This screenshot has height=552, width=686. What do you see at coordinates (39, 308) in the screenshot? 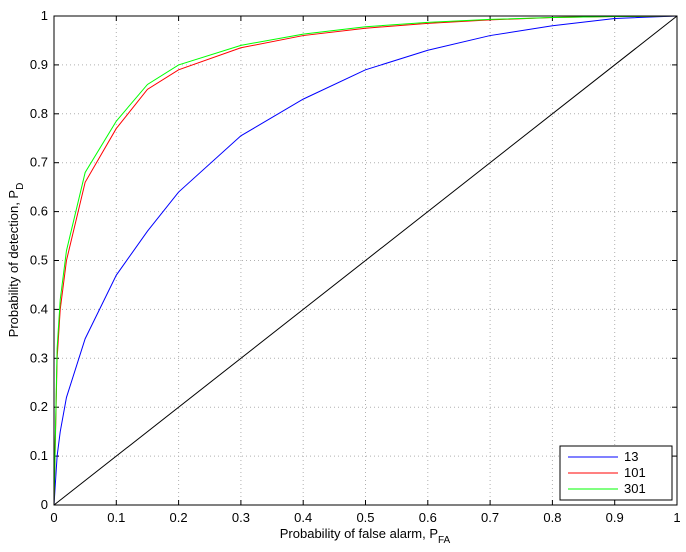
I see `y-tick-label: 0.4` at bounding box center [39, 308].